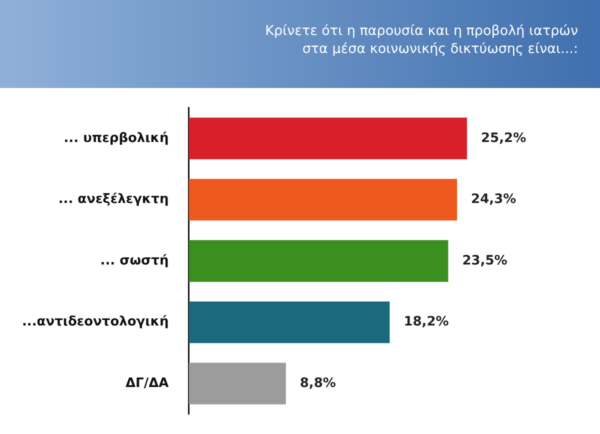  I want to click on y-tick-label: ΔΓ/ΔΑ, so click(147, 383).